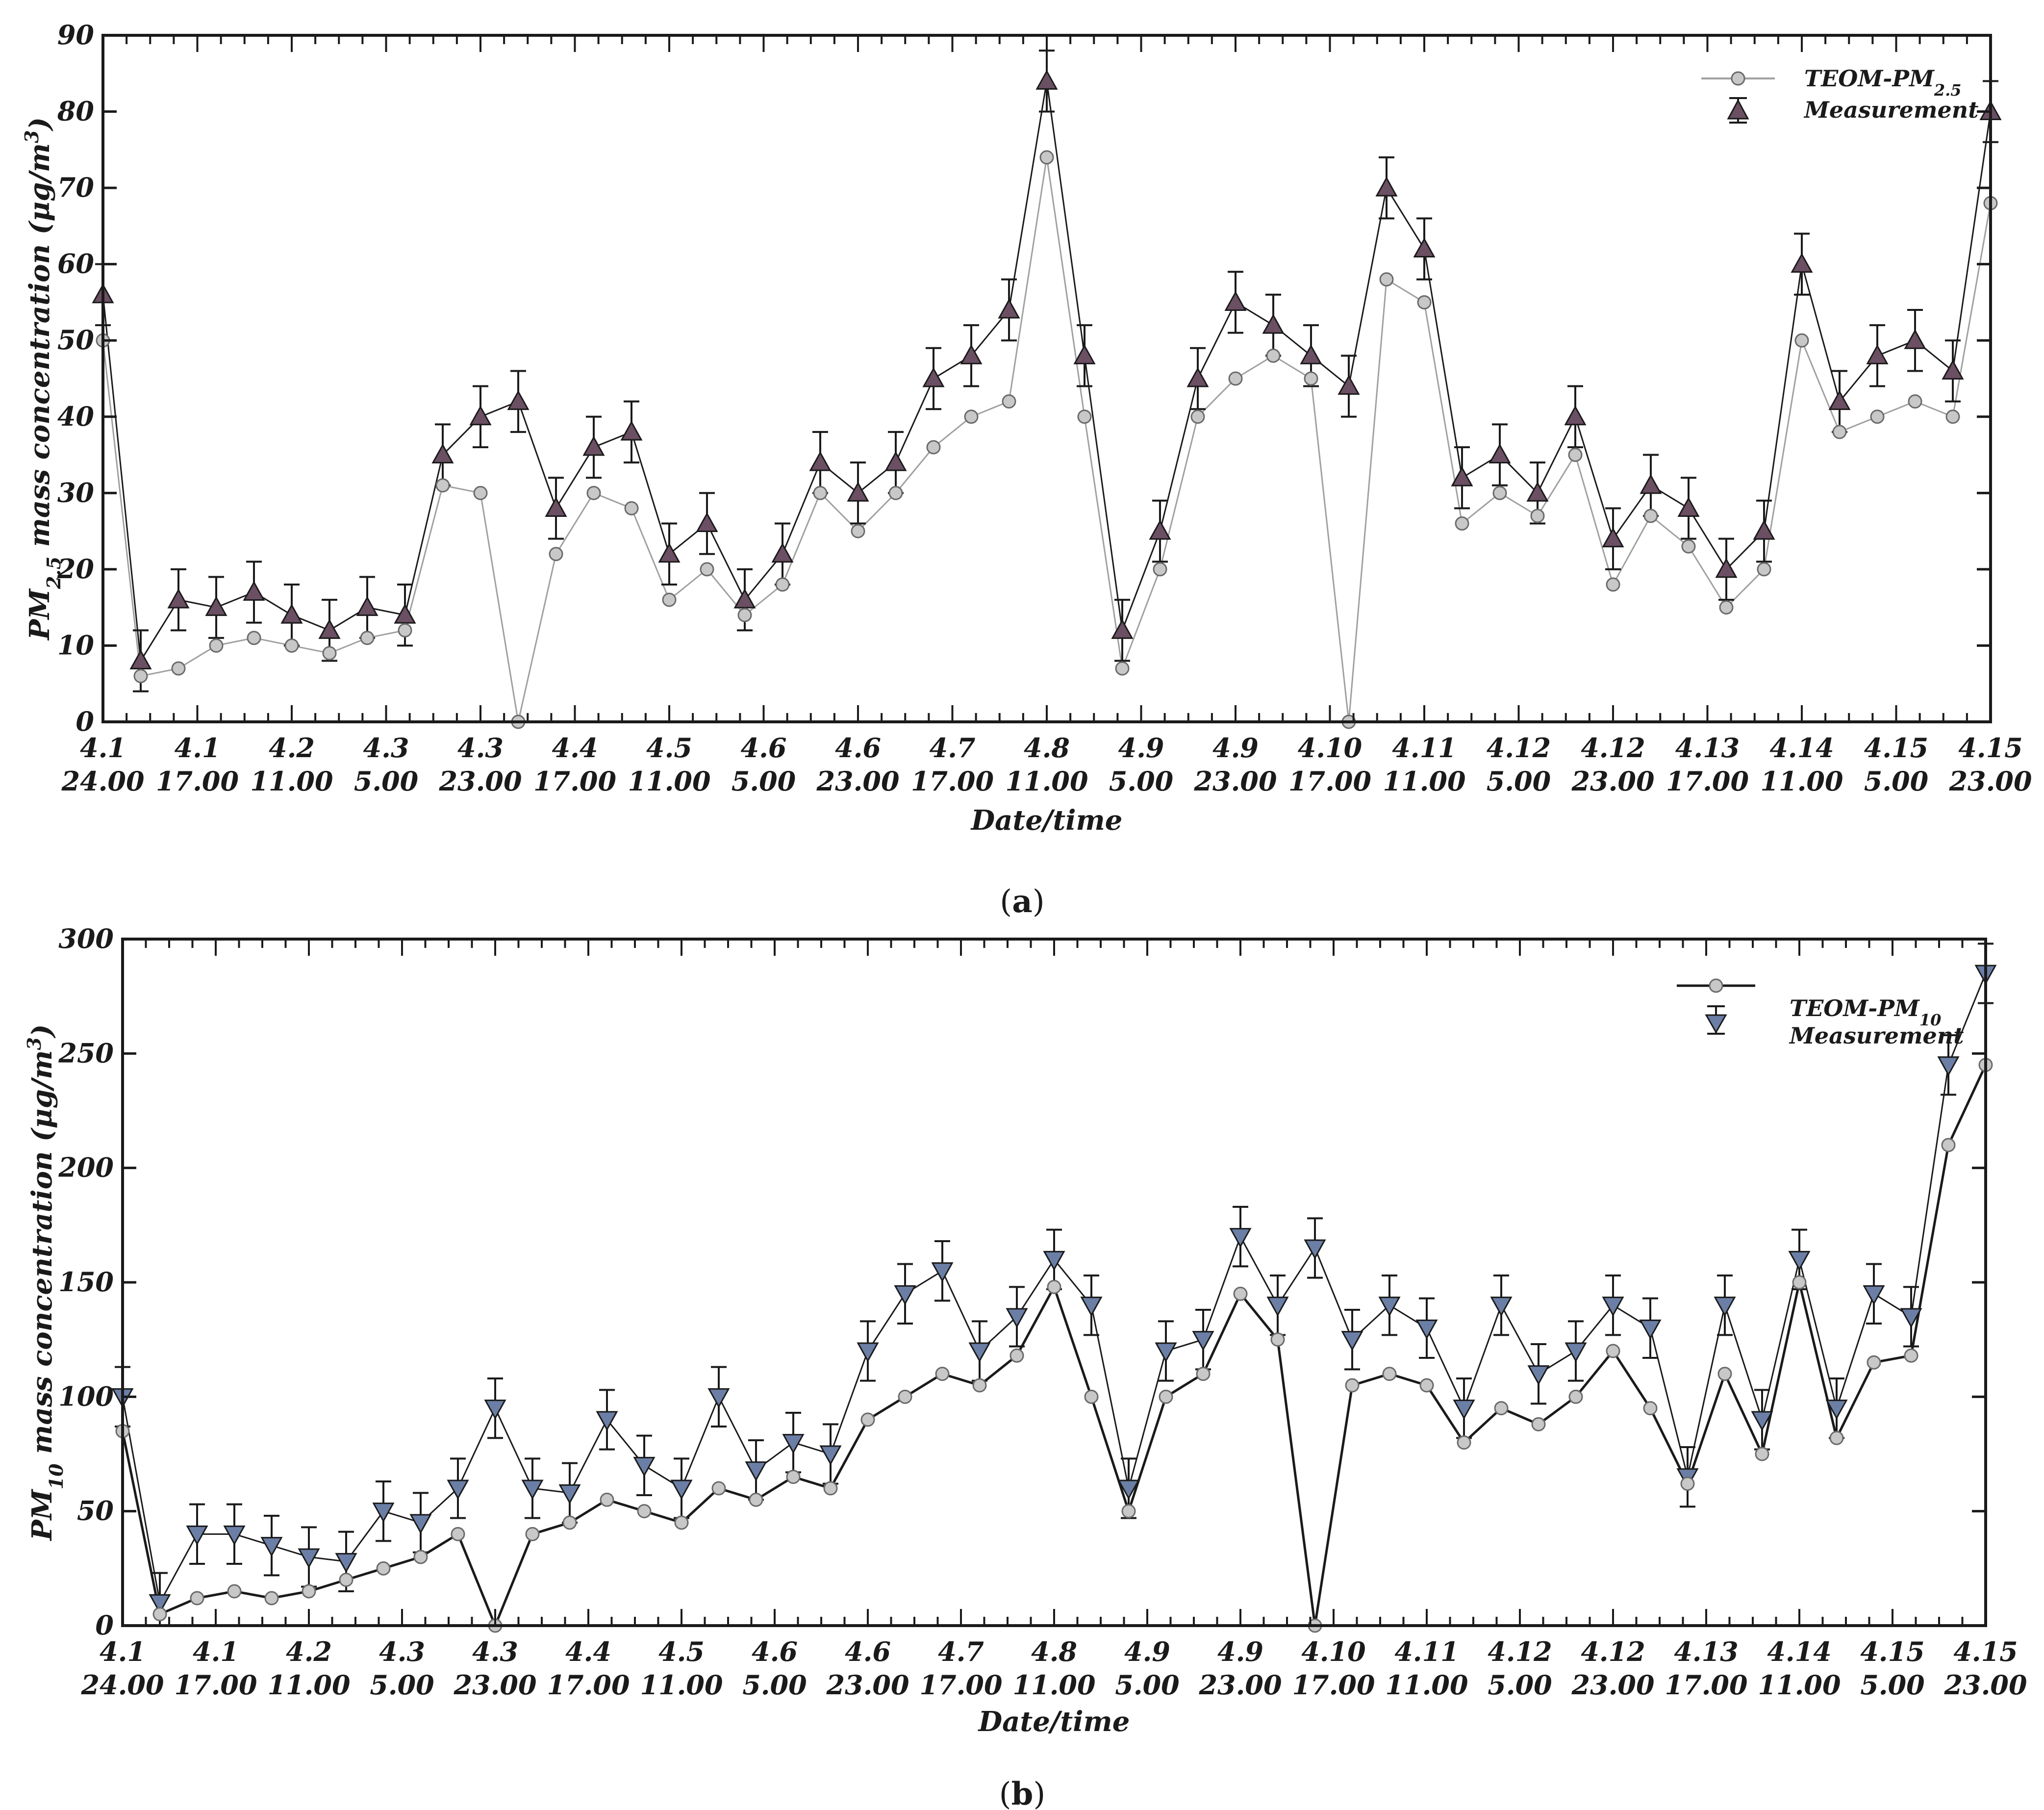 The image size is (2044, 1810). Describe the element at coordinates (1054, 1652) in the screenshot. I see `x-tick-label-date: 4.8` at that location.